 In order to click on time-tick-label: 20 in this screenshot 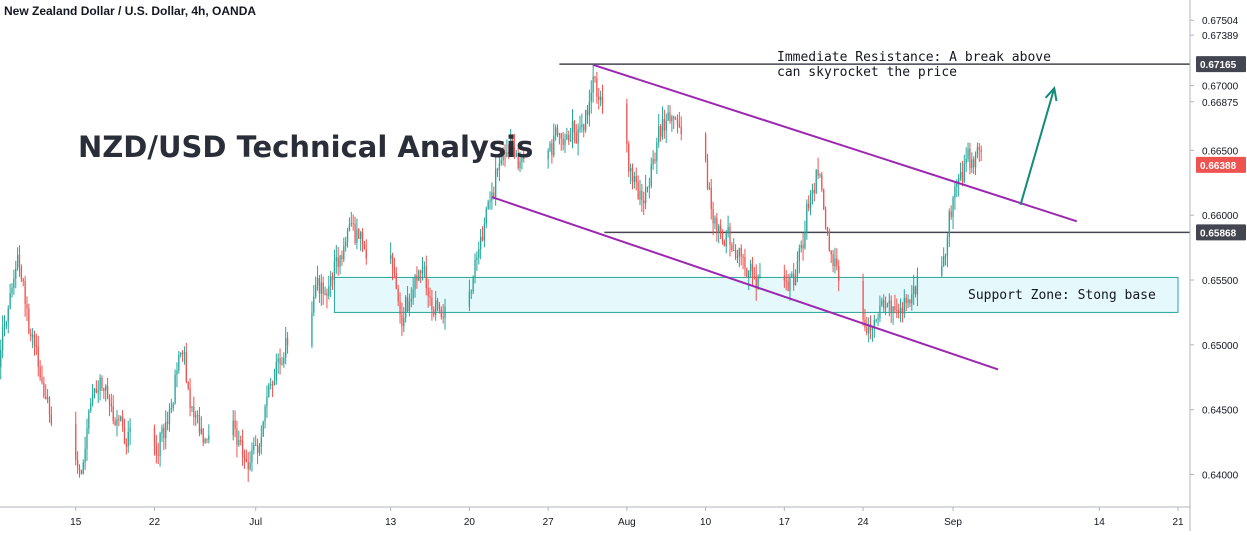, I will do `click(470, 522)`.